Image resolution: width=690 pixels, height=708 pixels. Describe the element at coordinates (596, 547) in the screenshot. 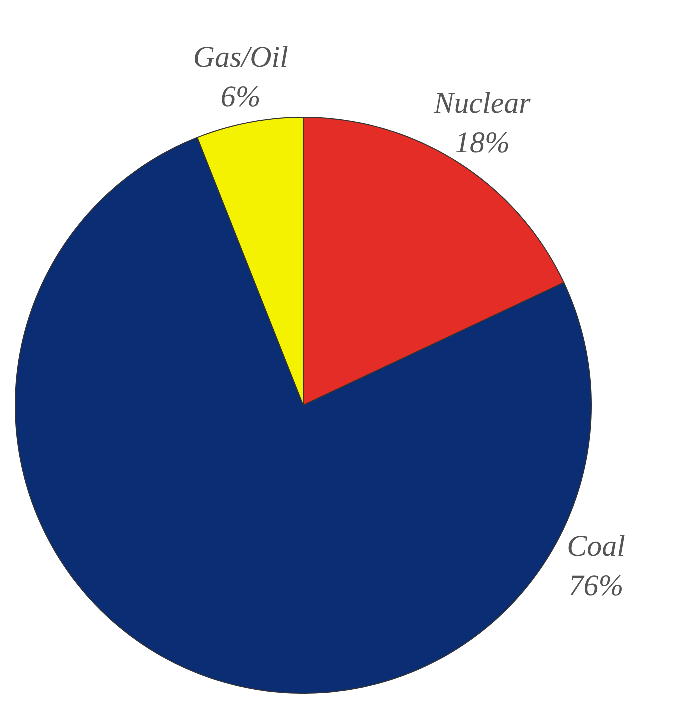

I see `slice-label: Coal` at that location.